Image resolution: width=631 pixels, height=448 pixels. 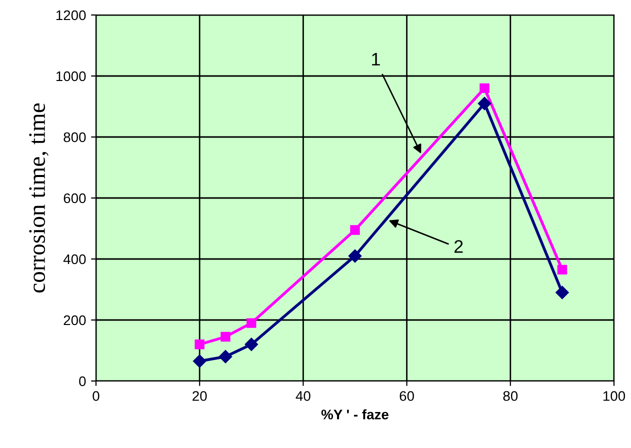 What do you see at coordinates (407, 396) in the screenshot?
I see `x-tick-label: 60` at bounding box center [407, 396].